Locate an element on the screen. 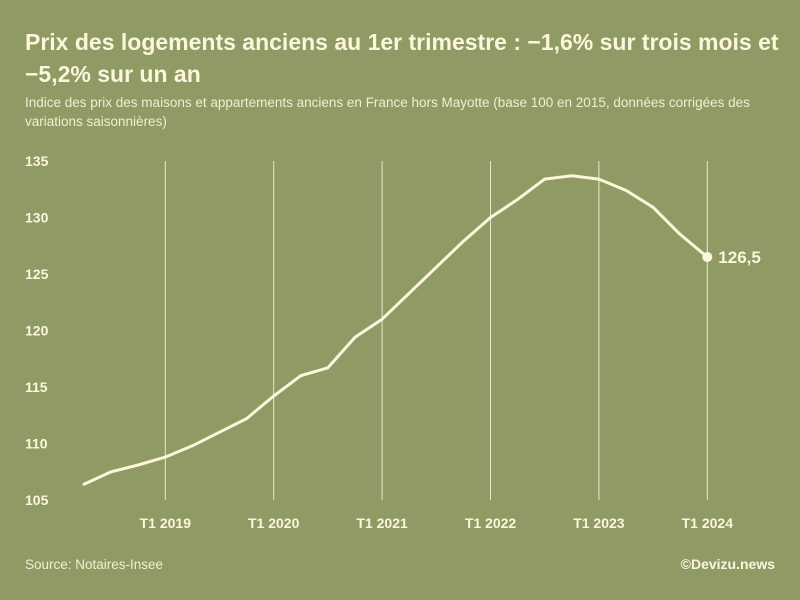  end-point-marker is located at coordinates (707, 257).